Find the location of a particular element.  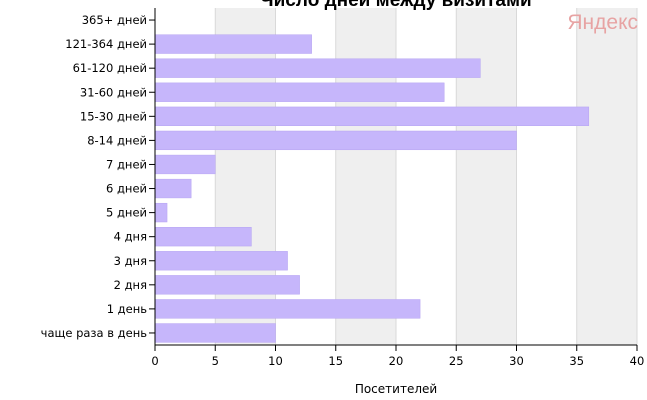

x-tick-label: 0 is located at coordinates (154, 361).